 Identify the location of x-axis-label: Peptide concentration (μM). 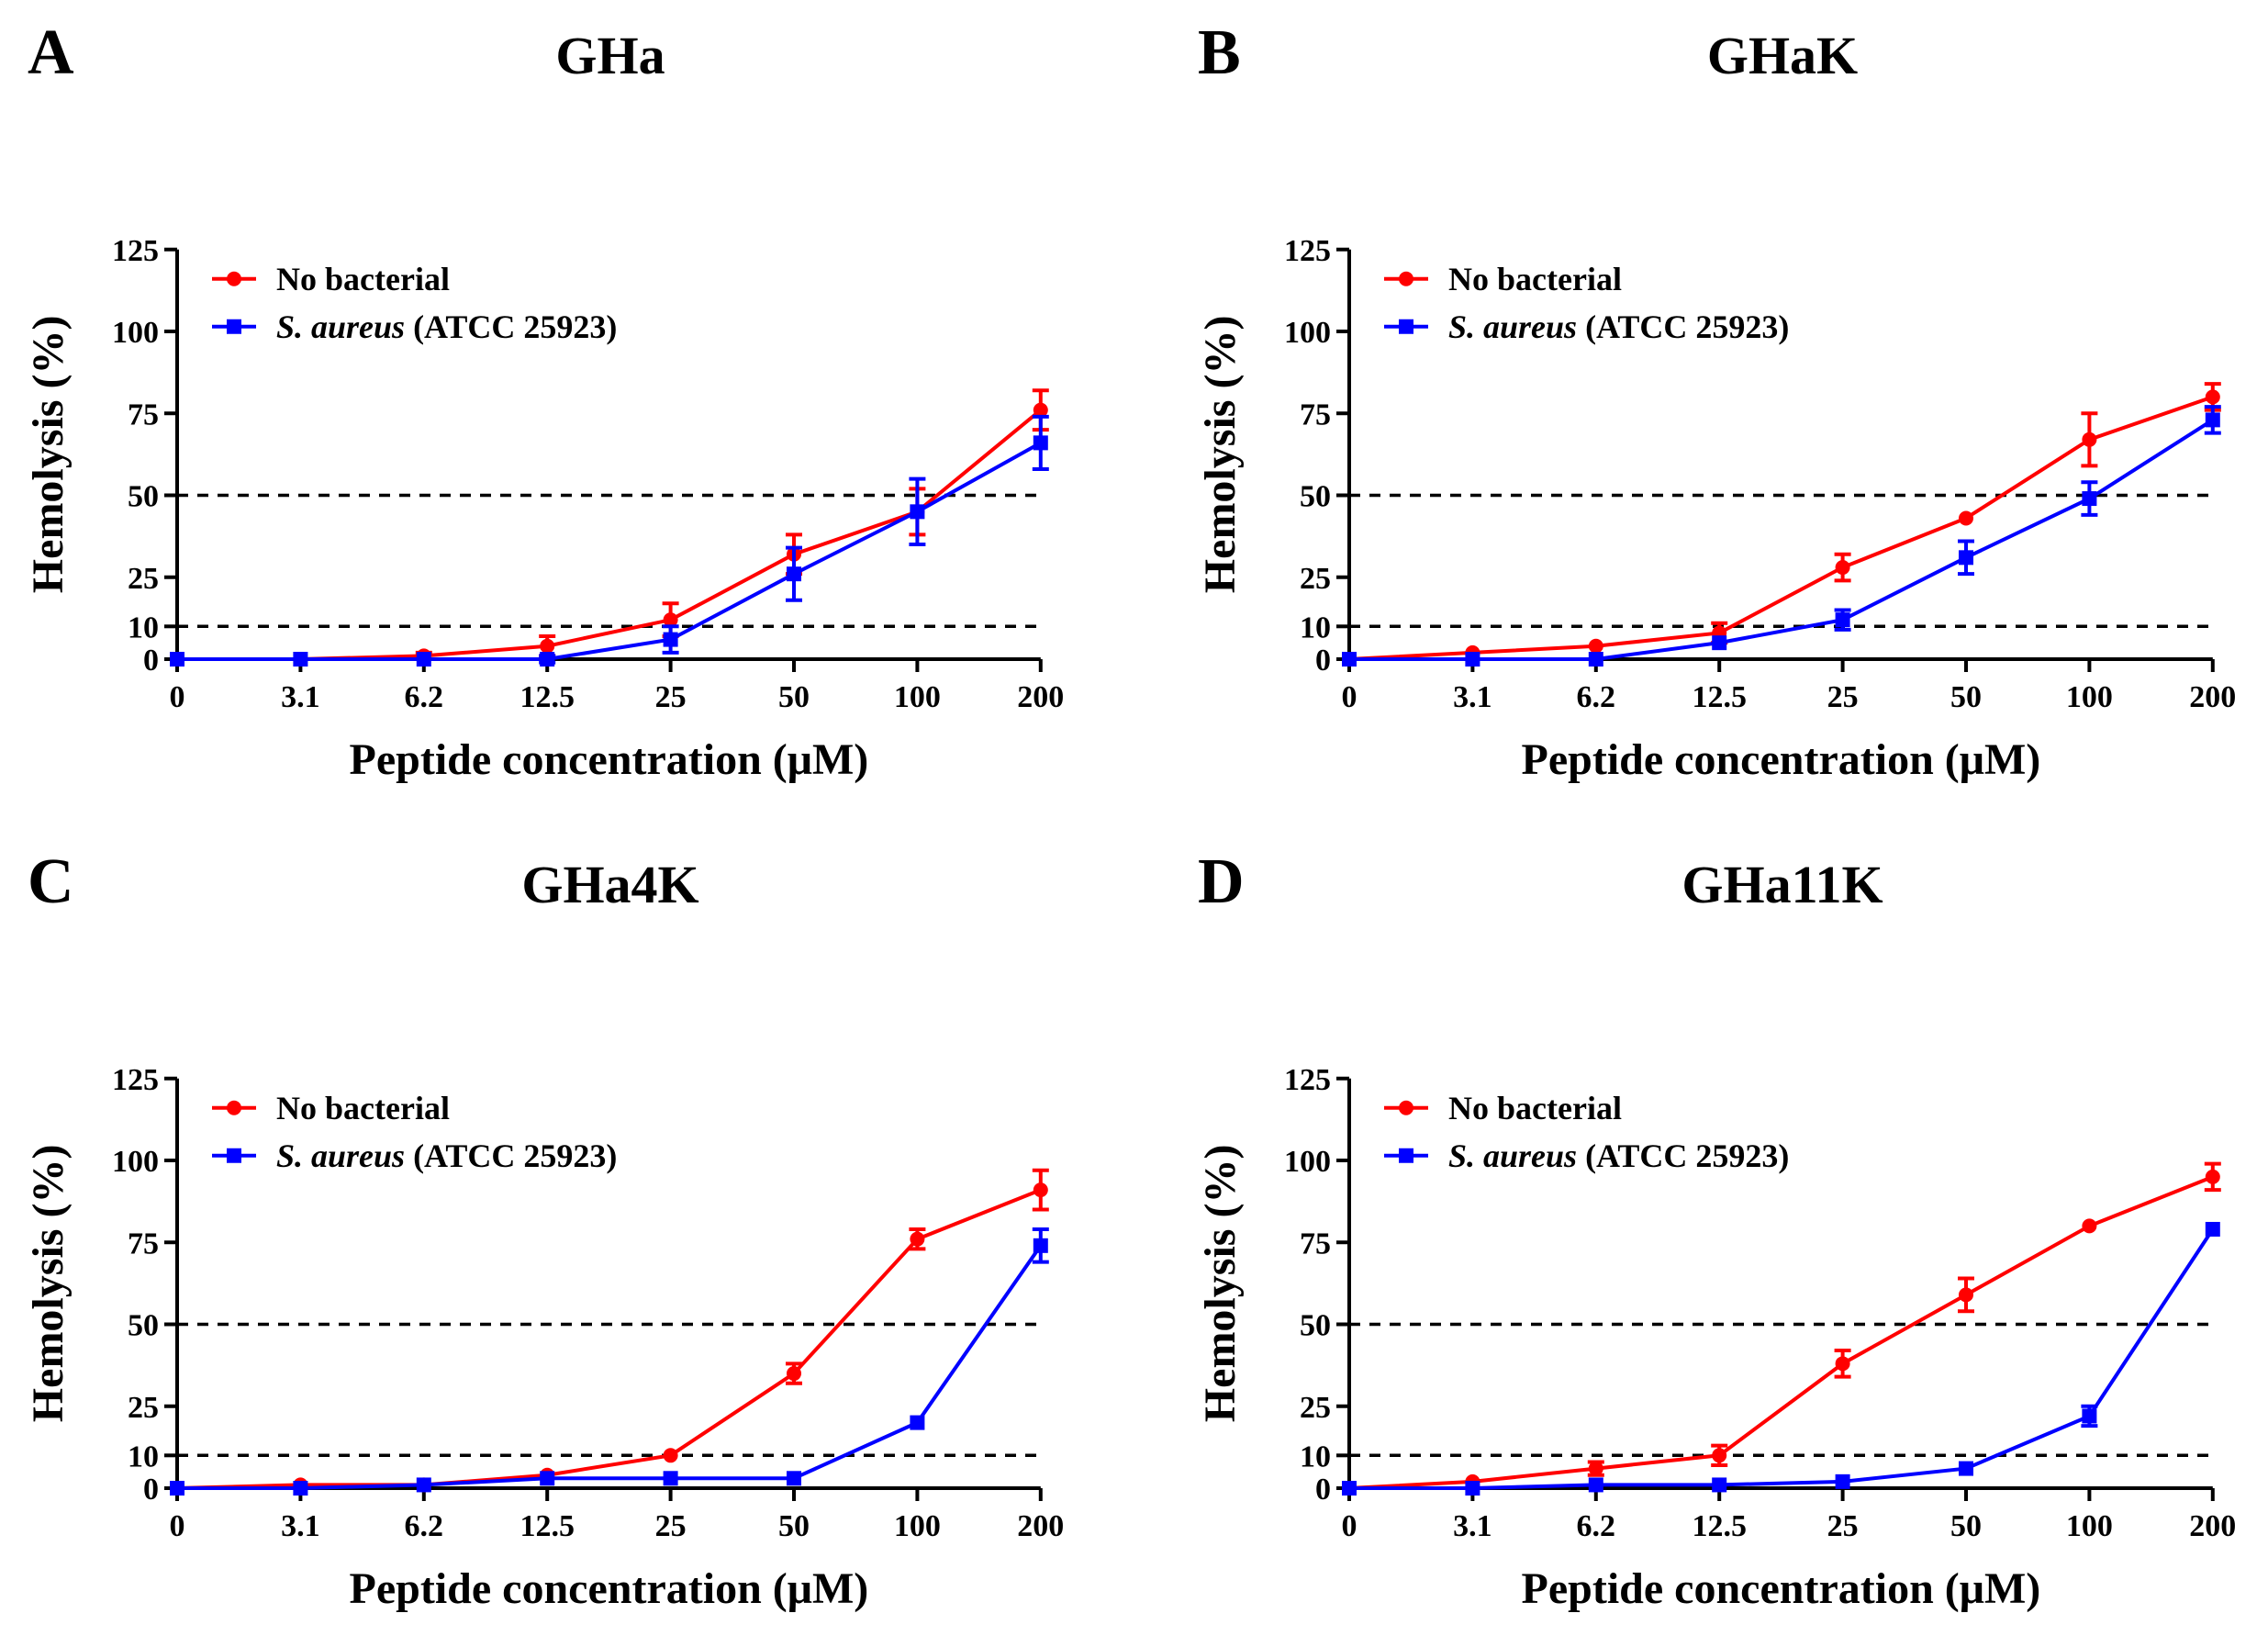
(1781, 1589).